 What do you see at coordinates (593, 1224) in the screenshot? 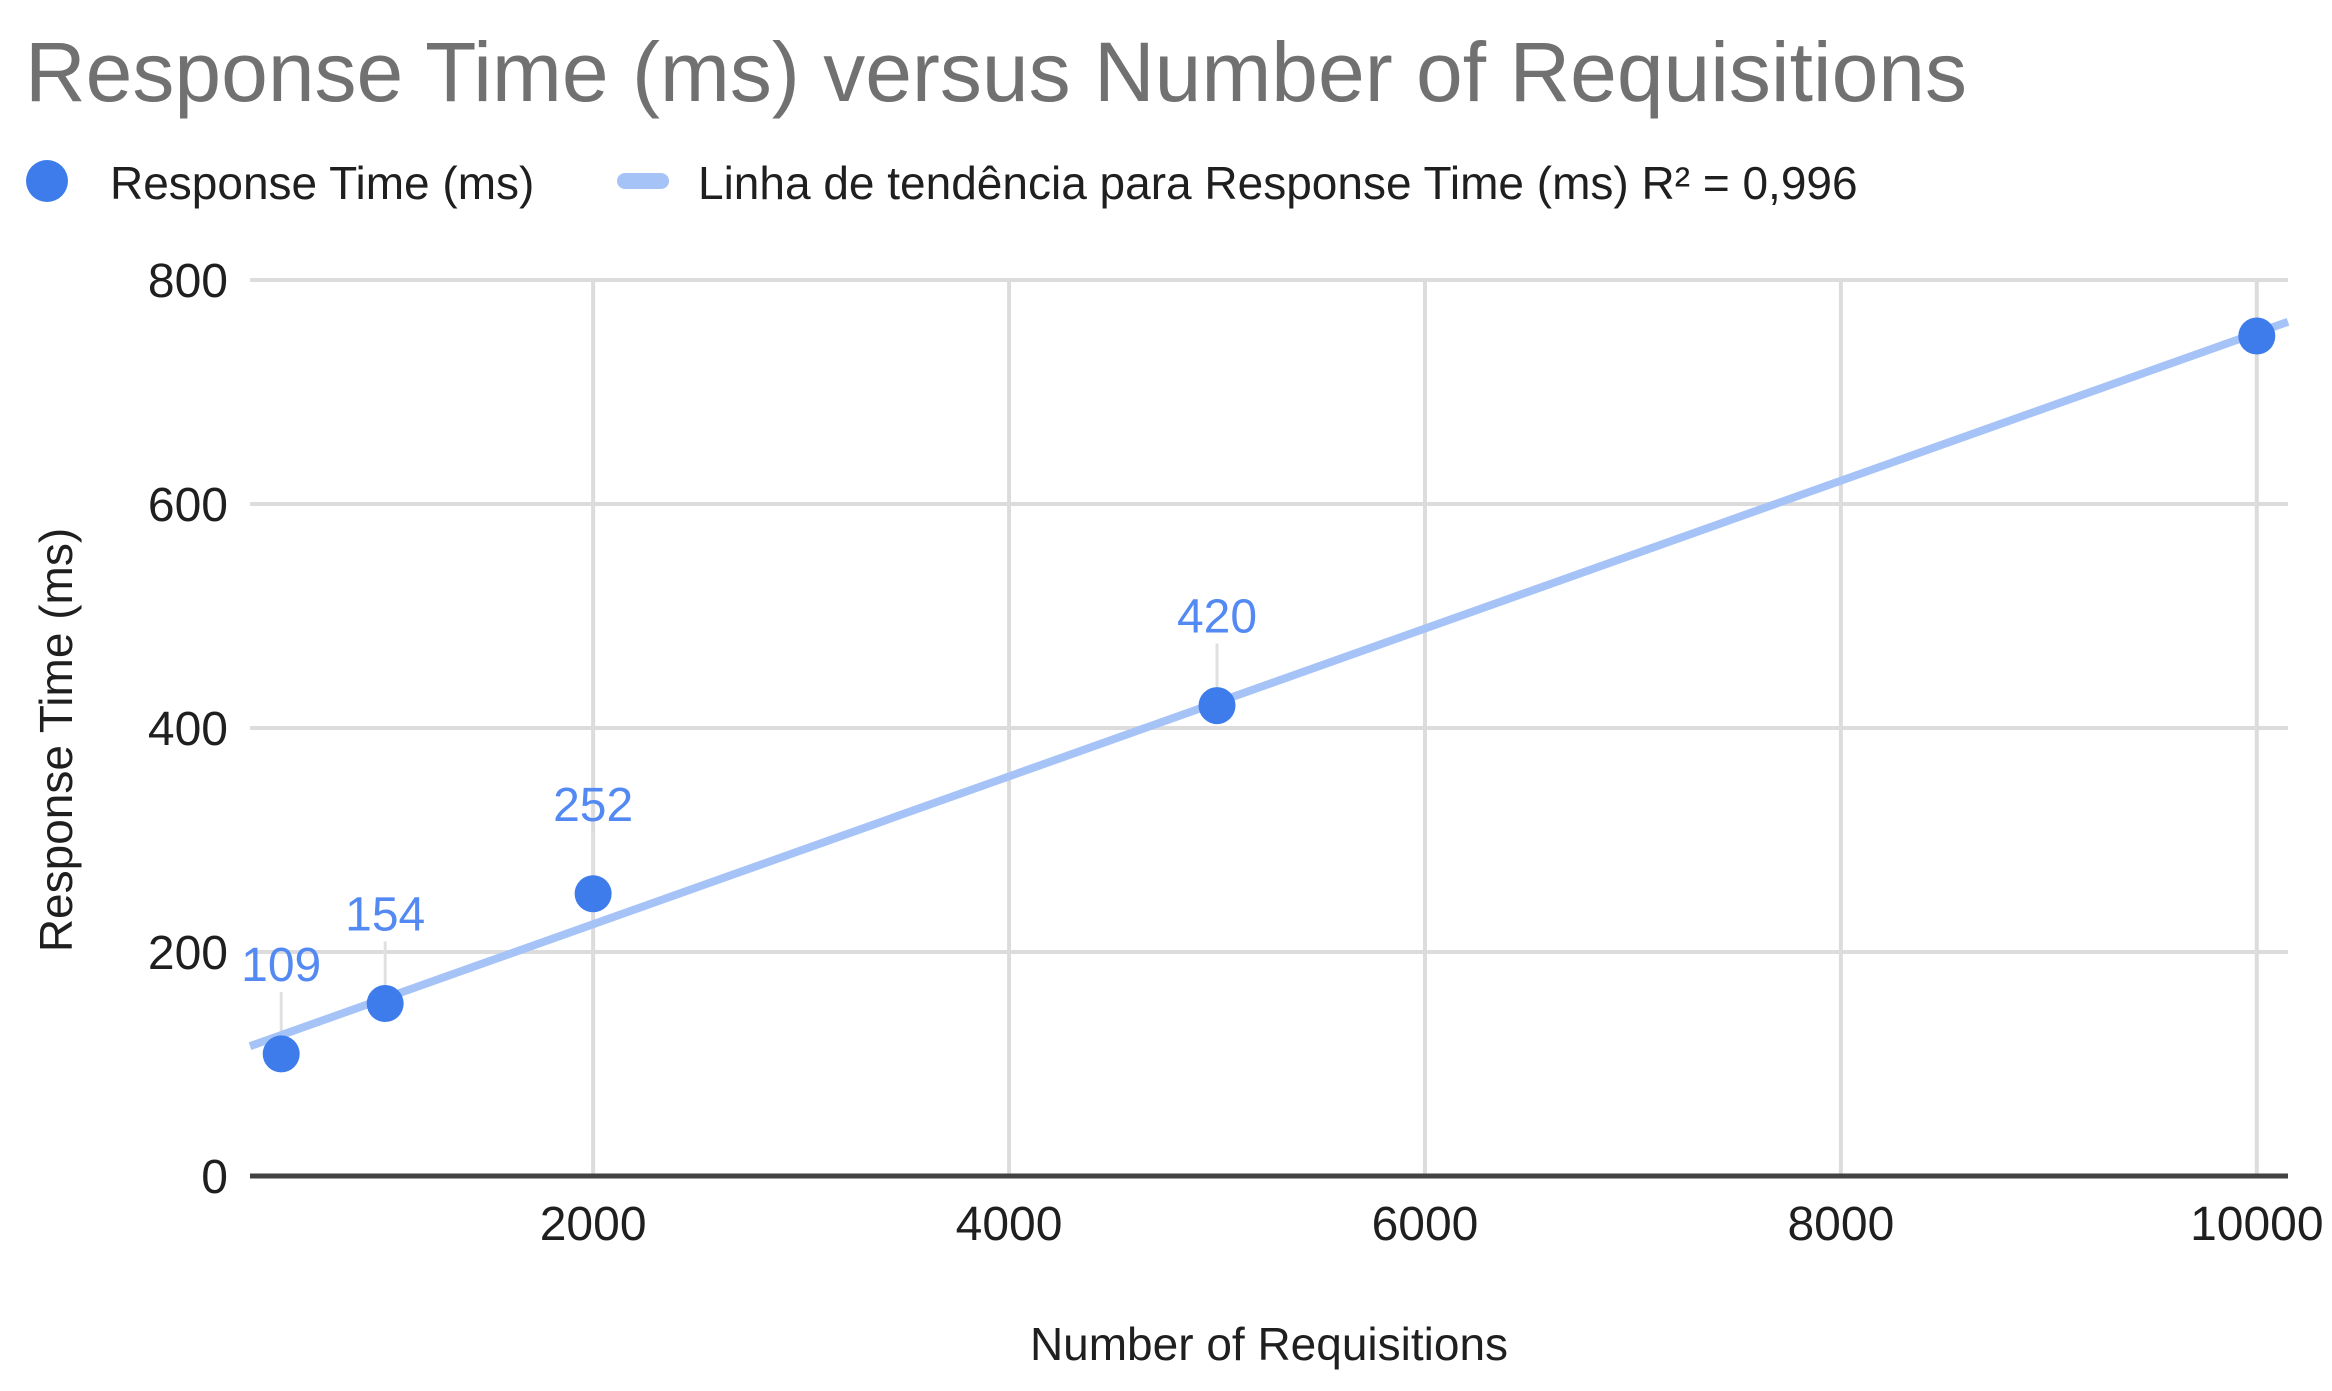
I see `x-tick-label: 2000` at bounding box center [593, 1224].